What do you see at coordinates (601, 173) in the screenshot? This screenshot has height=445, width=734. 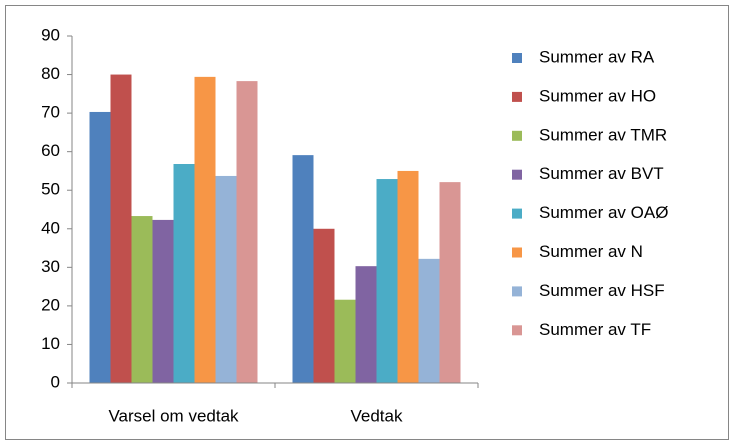 I see `legend-label: Summer av BVT` at bounding box center [601, 173].